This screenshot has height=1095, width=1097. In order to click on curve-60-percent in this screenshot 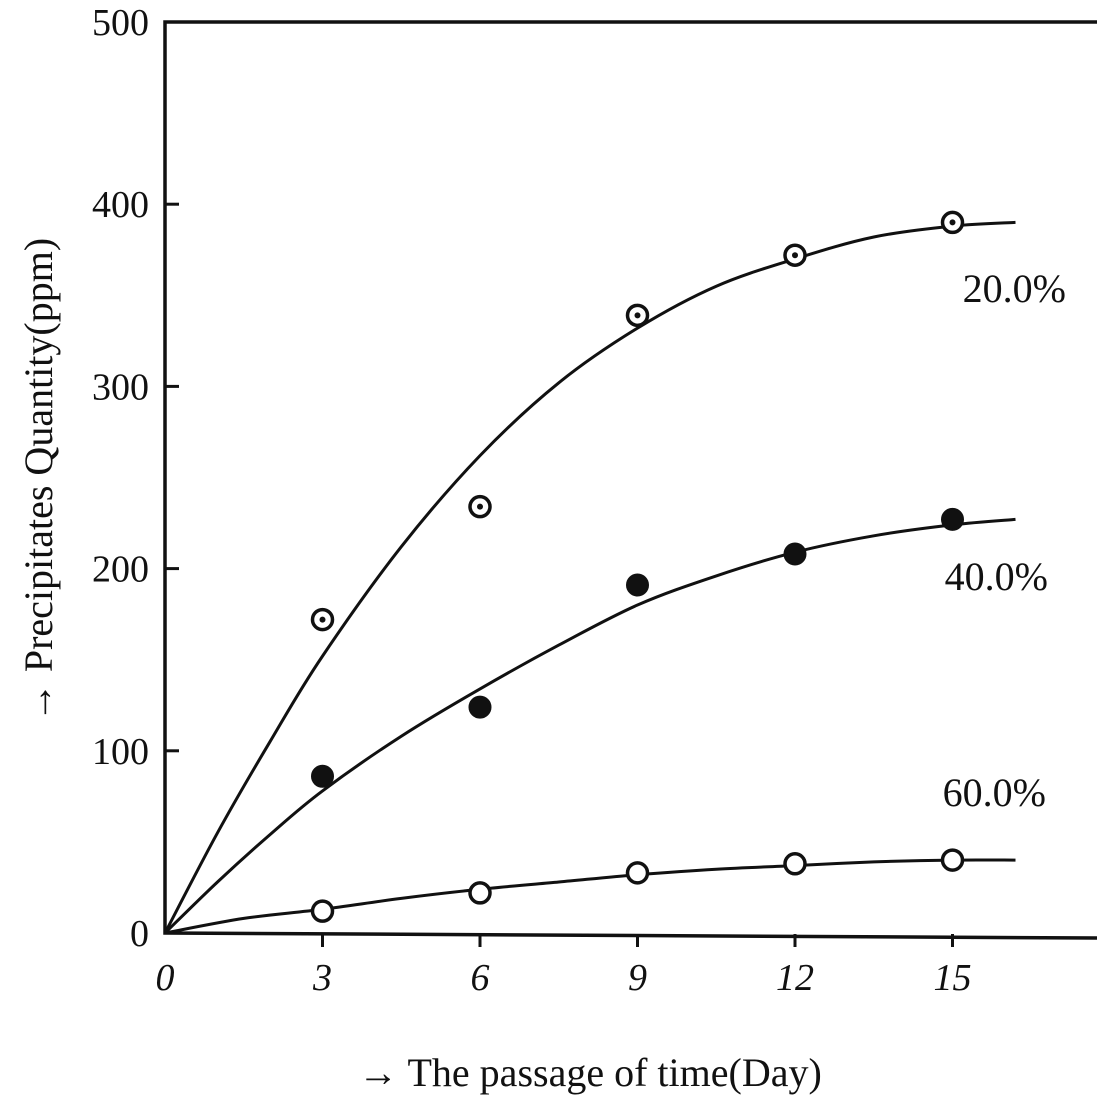, I will do `click(590, 896)`.